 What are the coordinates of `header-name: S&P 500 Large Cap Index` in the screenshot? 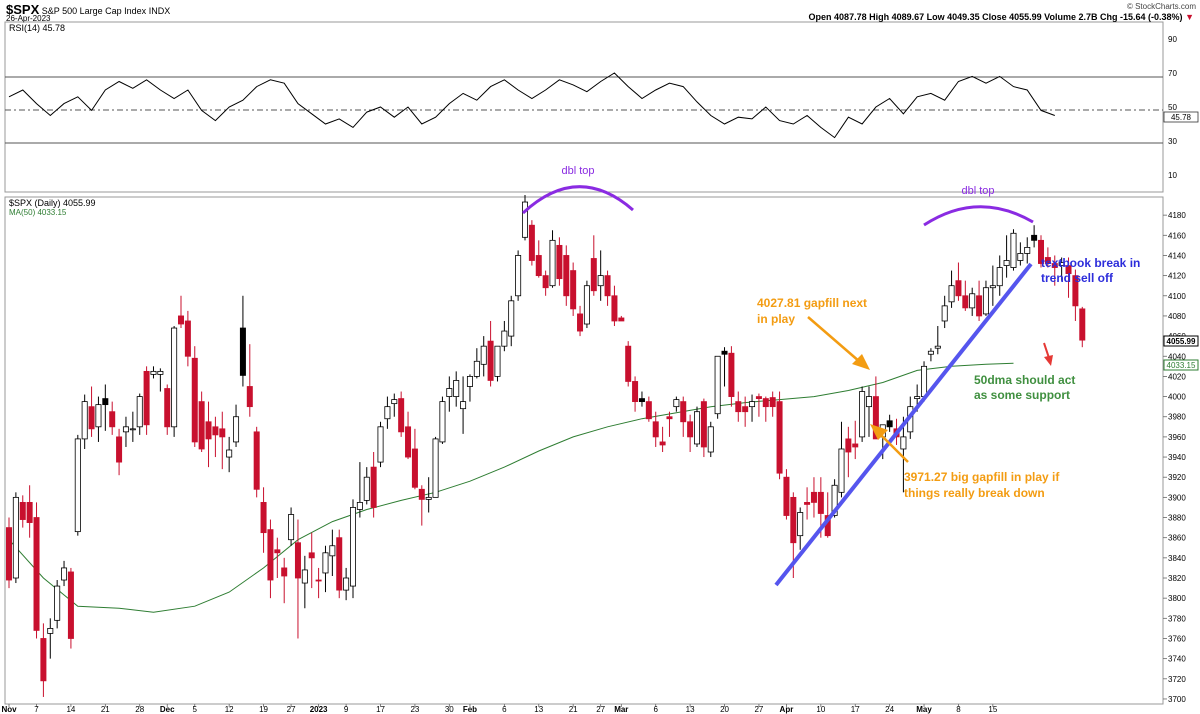 It's located at (94, 11).